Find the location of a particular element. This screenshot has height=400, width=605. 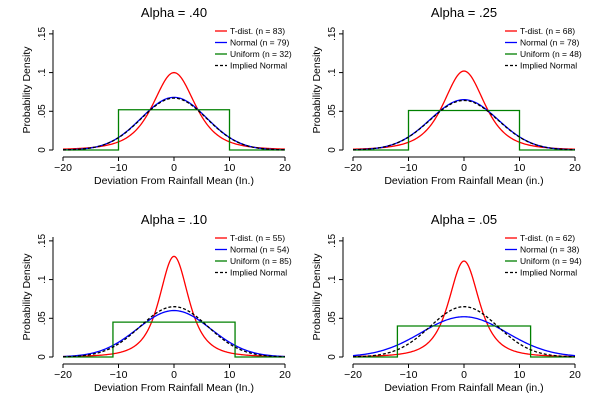

legend-label: Normal (n = 79) is located at coordinates (259, 43).